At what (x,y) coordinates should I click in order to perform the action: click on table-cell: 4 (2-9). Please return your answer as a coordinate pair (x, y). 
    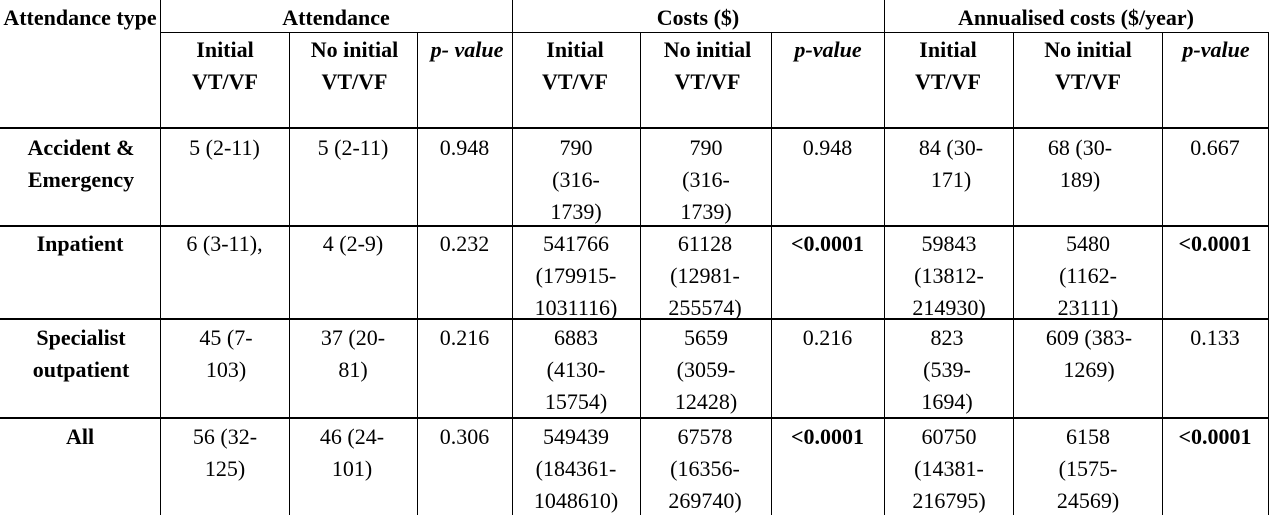
    Looking at the image, I should click on (353, 243).